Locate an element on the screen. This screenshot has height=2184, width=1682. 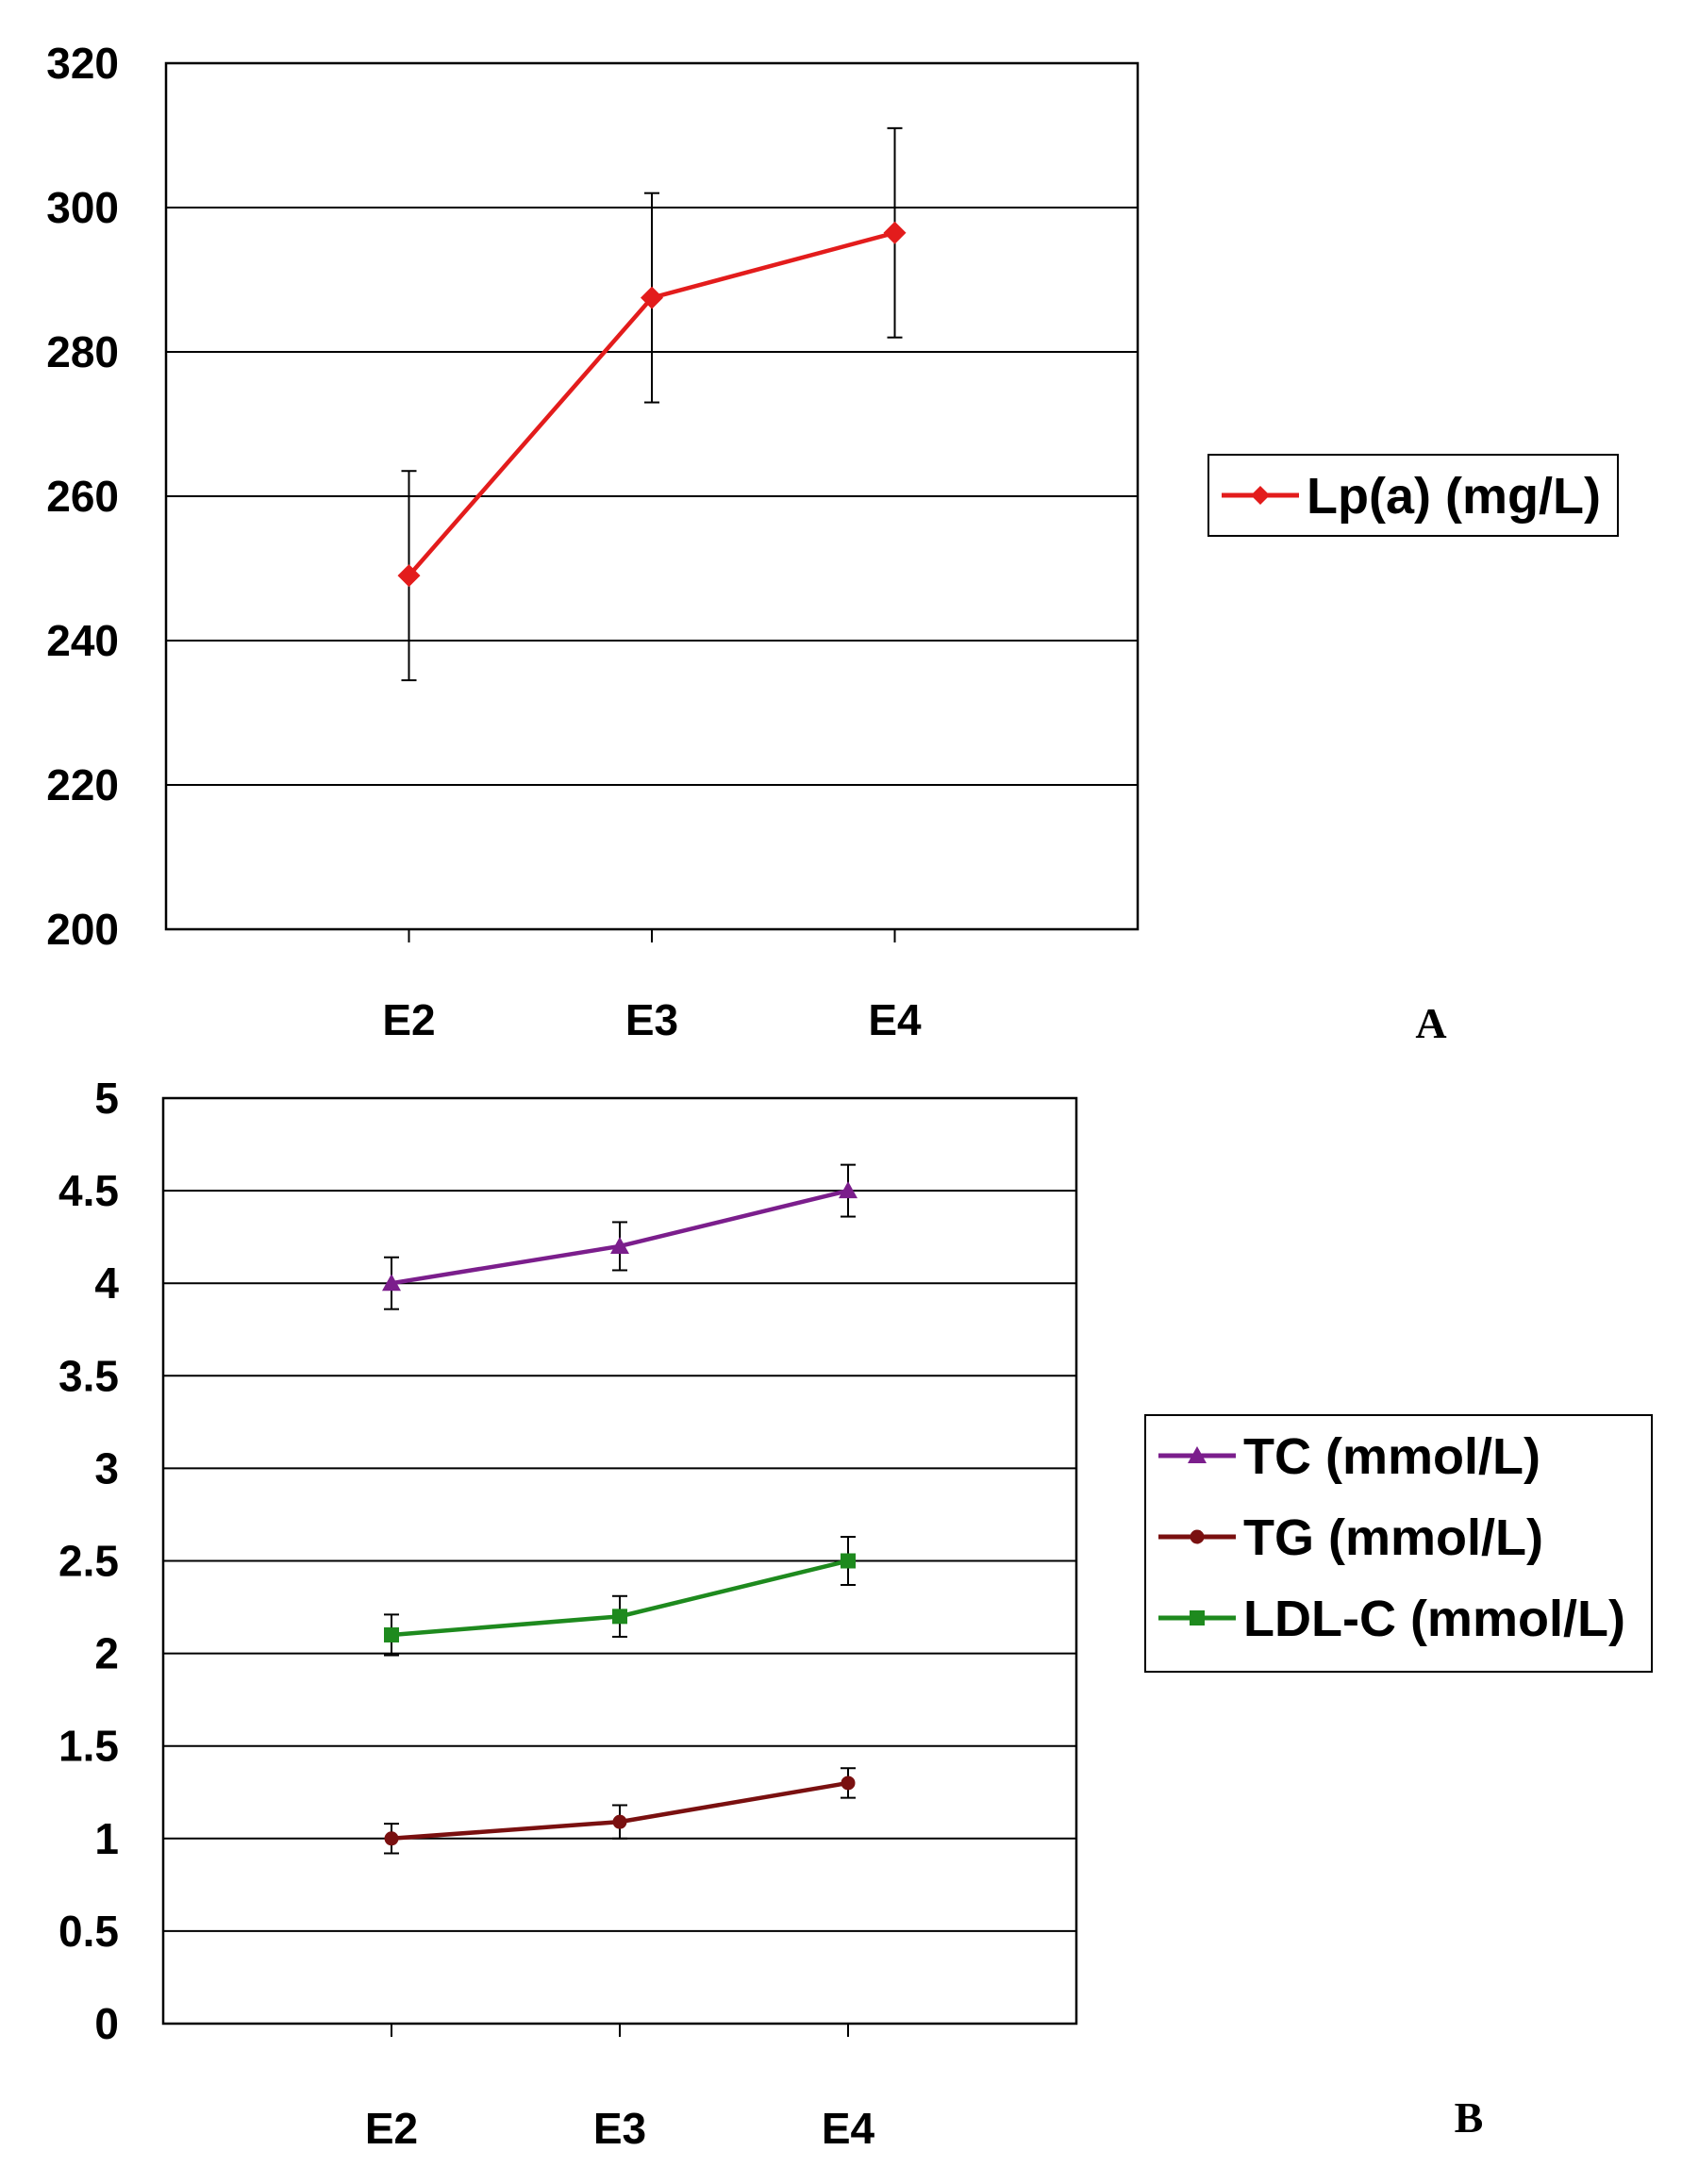
panel-label: B is located at coordinates (1470, 2117).